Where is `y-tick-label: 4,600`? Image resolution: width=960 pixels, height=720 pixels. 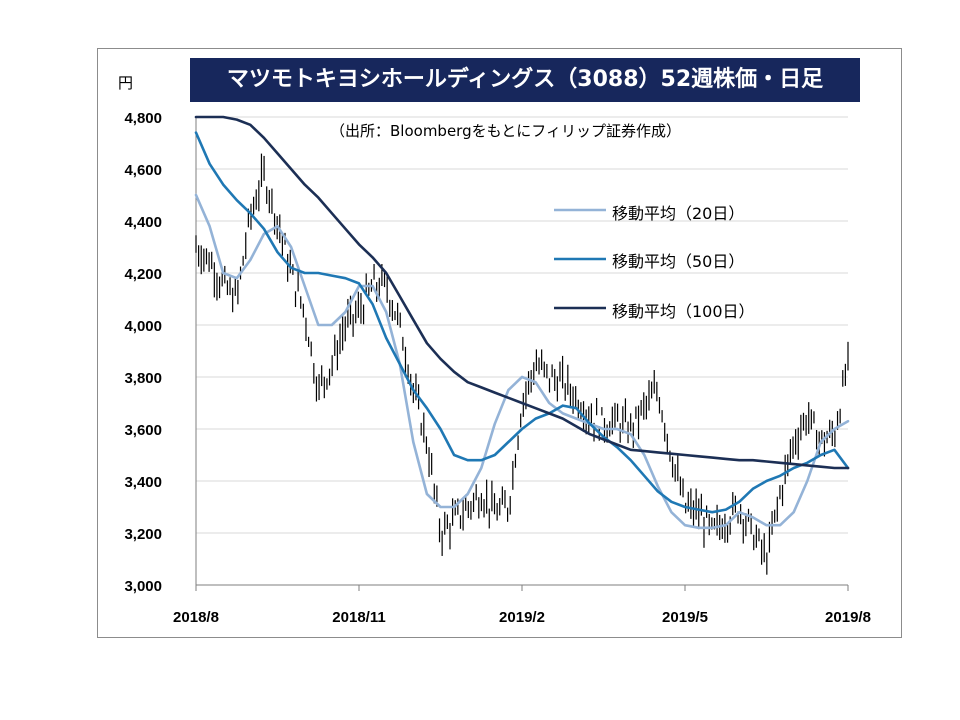 y-tick-label: 4,600 is located at coordinates (143, 170).